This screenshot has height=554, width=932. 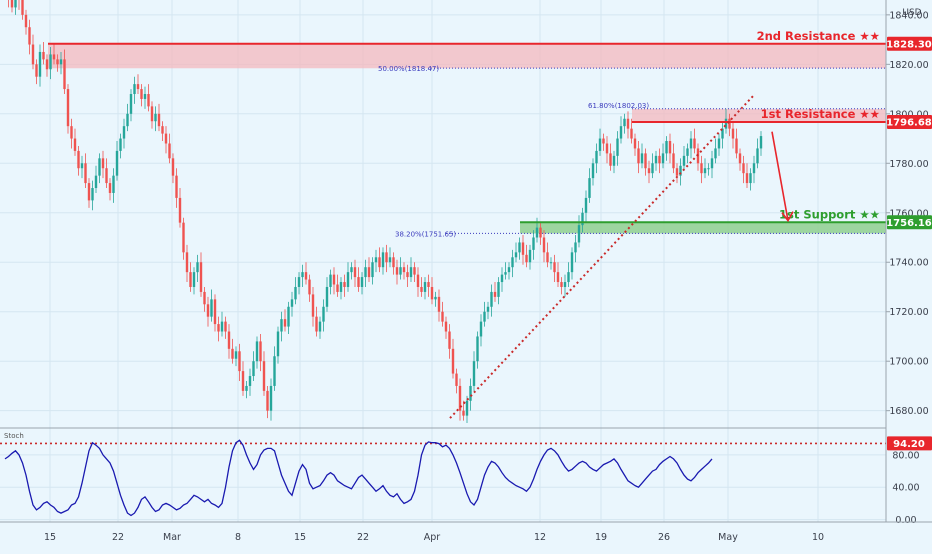 I want to click on osc-y-tick-label: 40.00, so click(x=905, y=488).